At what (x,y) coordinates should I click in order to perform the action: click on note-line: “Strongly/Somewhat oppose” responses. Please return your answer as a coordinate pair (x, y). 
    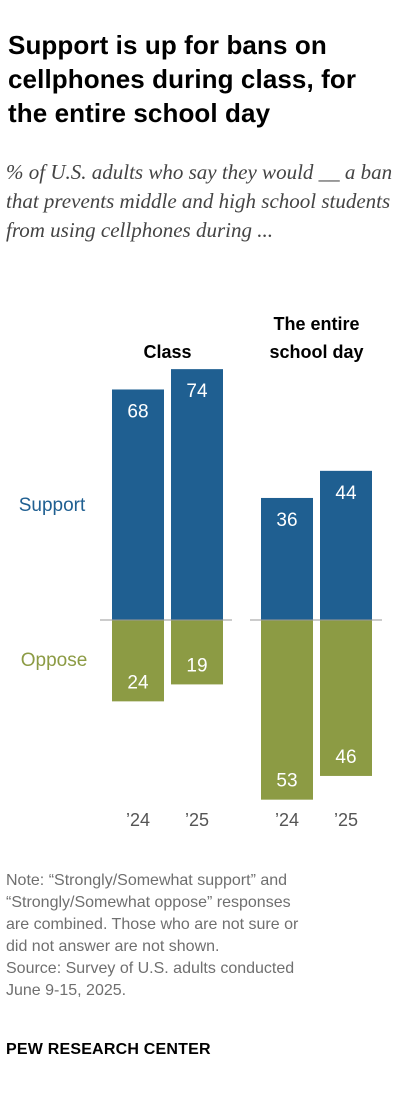
    Looking at the image, I should click on (148, 902).